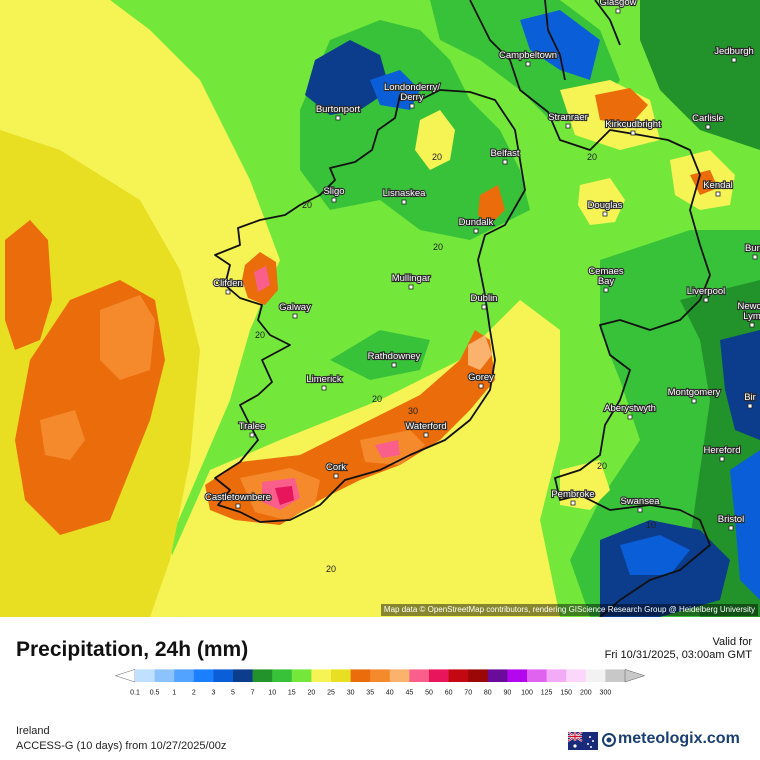 The width and height of the screenshot is (760, 760). What do you see at coordinates (412, 92) in the screenshot?
I see `city-label: Londonderry/Derry` at bounding box center [412, 92].